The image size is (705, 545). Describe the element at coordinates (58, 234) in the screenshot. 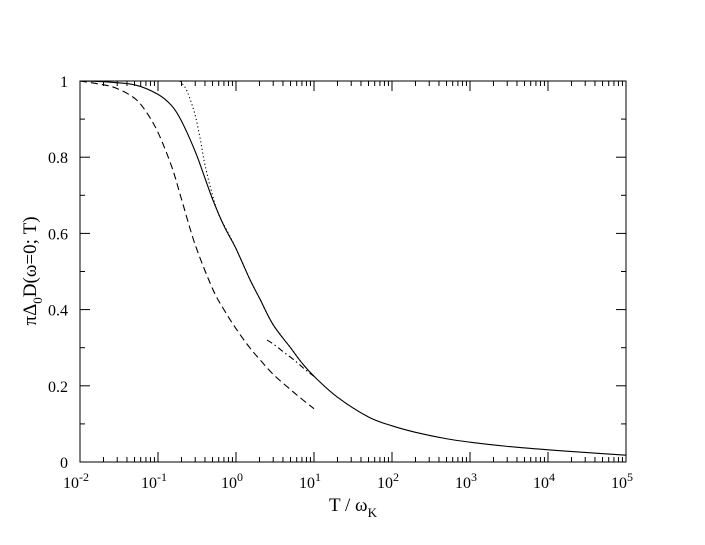

I see `y-tick-label: 0.6` at that location.